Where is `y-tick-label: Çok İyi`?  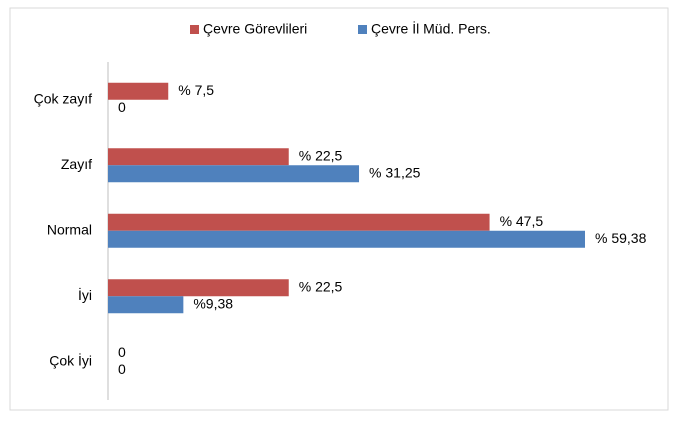
y-tick-label: Çok İyi is located at coordinates (70, 359).